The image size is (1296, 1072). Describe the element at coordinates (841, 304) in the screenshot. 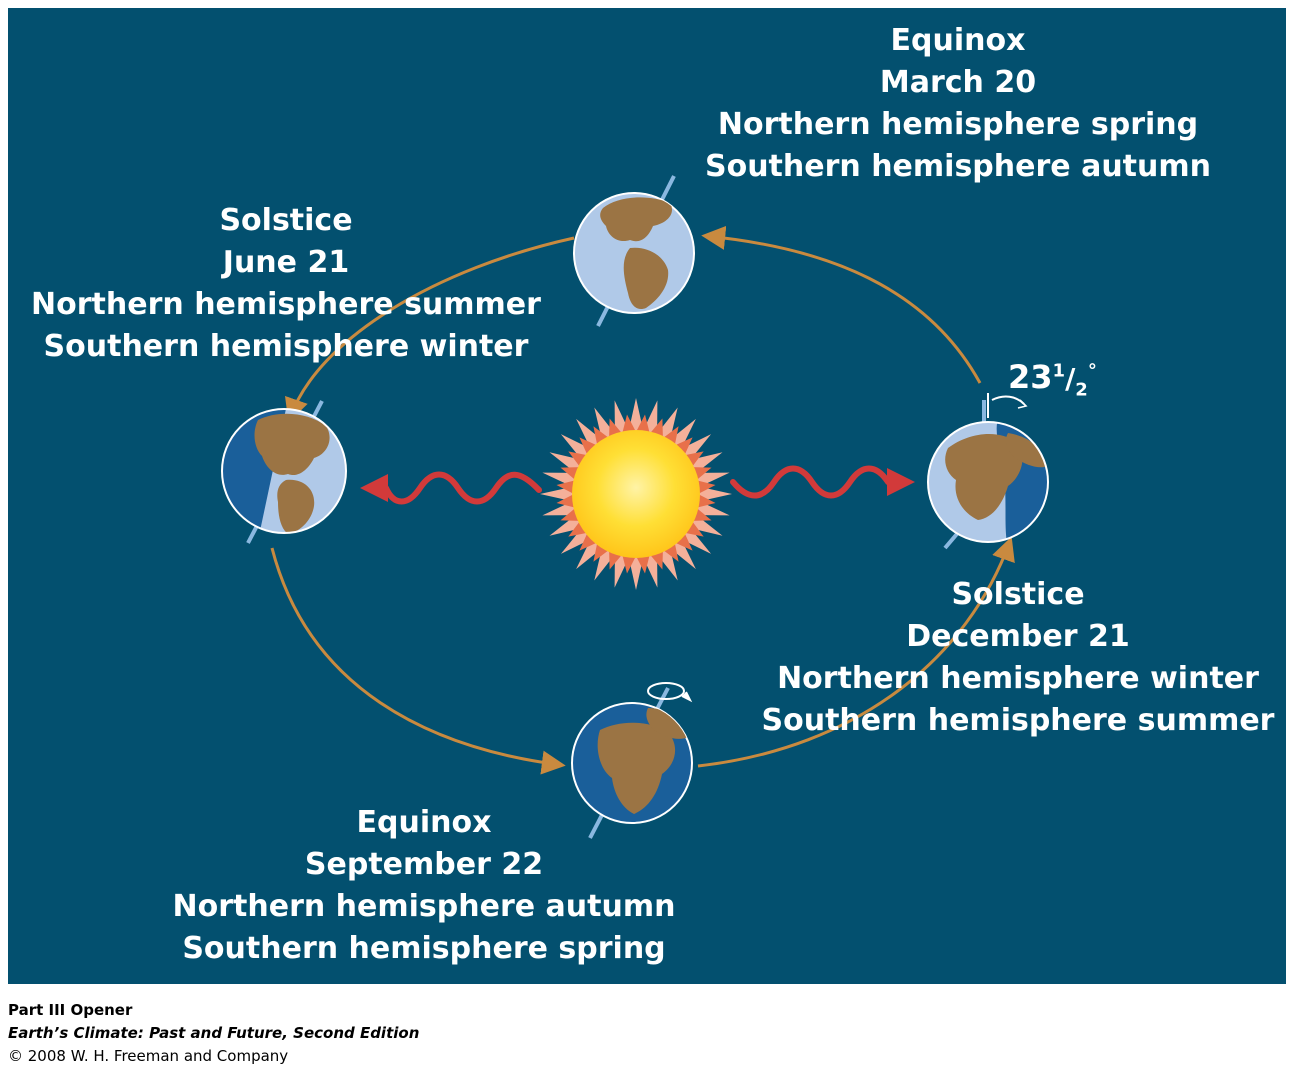

I see `orbit-arrow-icon-dec-mar` at that location.